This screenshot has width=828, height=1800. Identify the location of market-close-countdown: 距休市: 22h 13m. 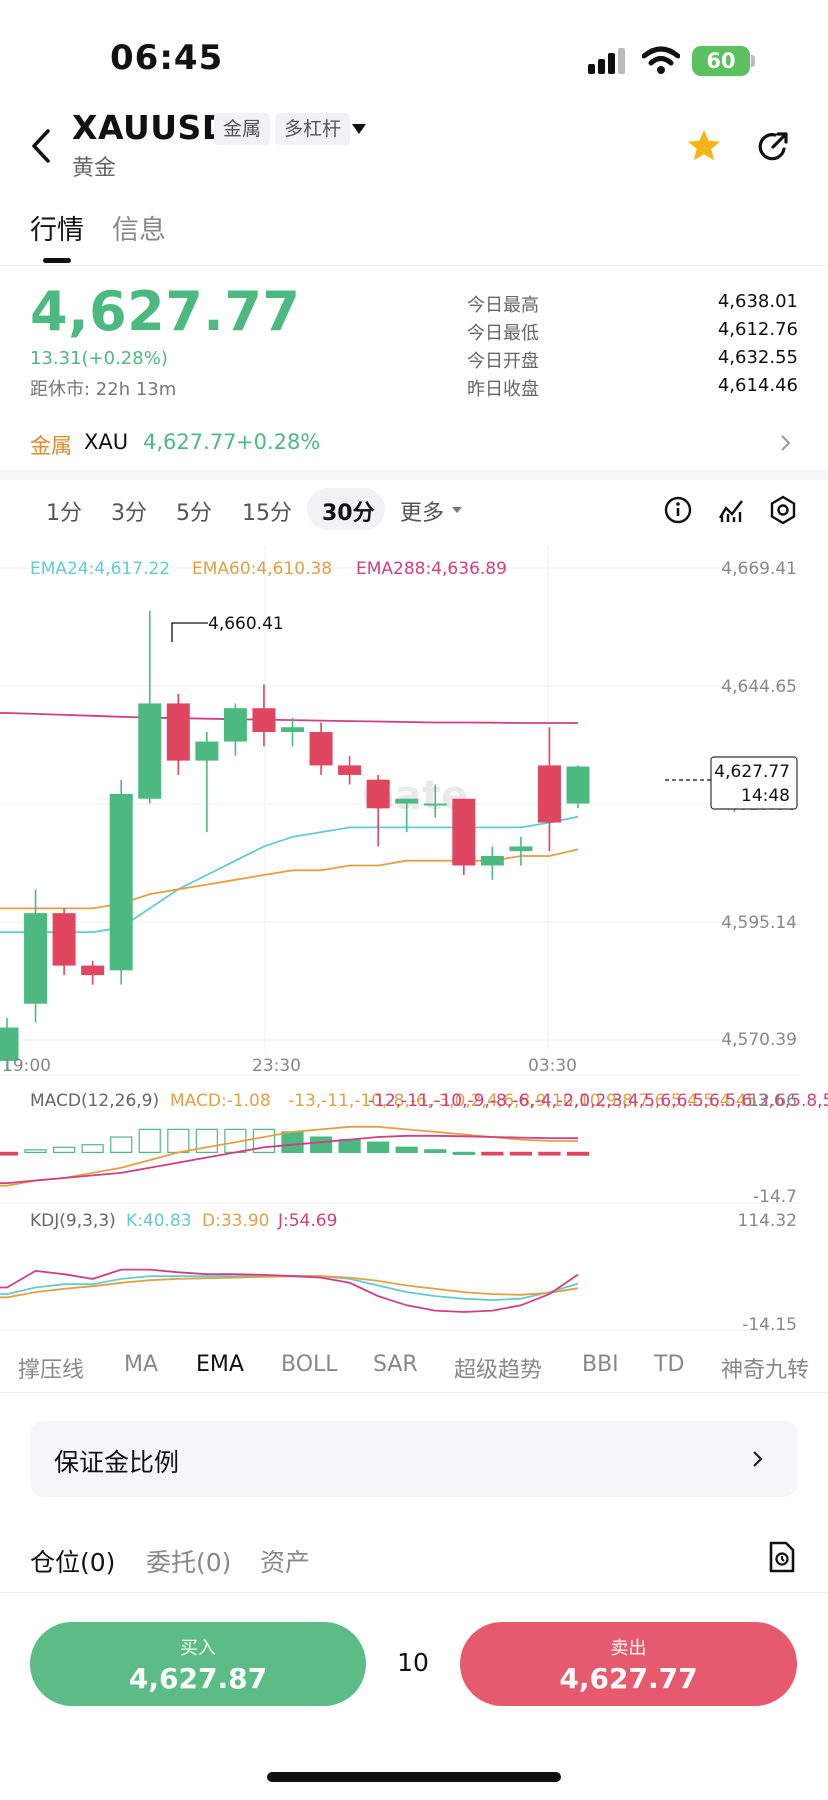
(103, 389).